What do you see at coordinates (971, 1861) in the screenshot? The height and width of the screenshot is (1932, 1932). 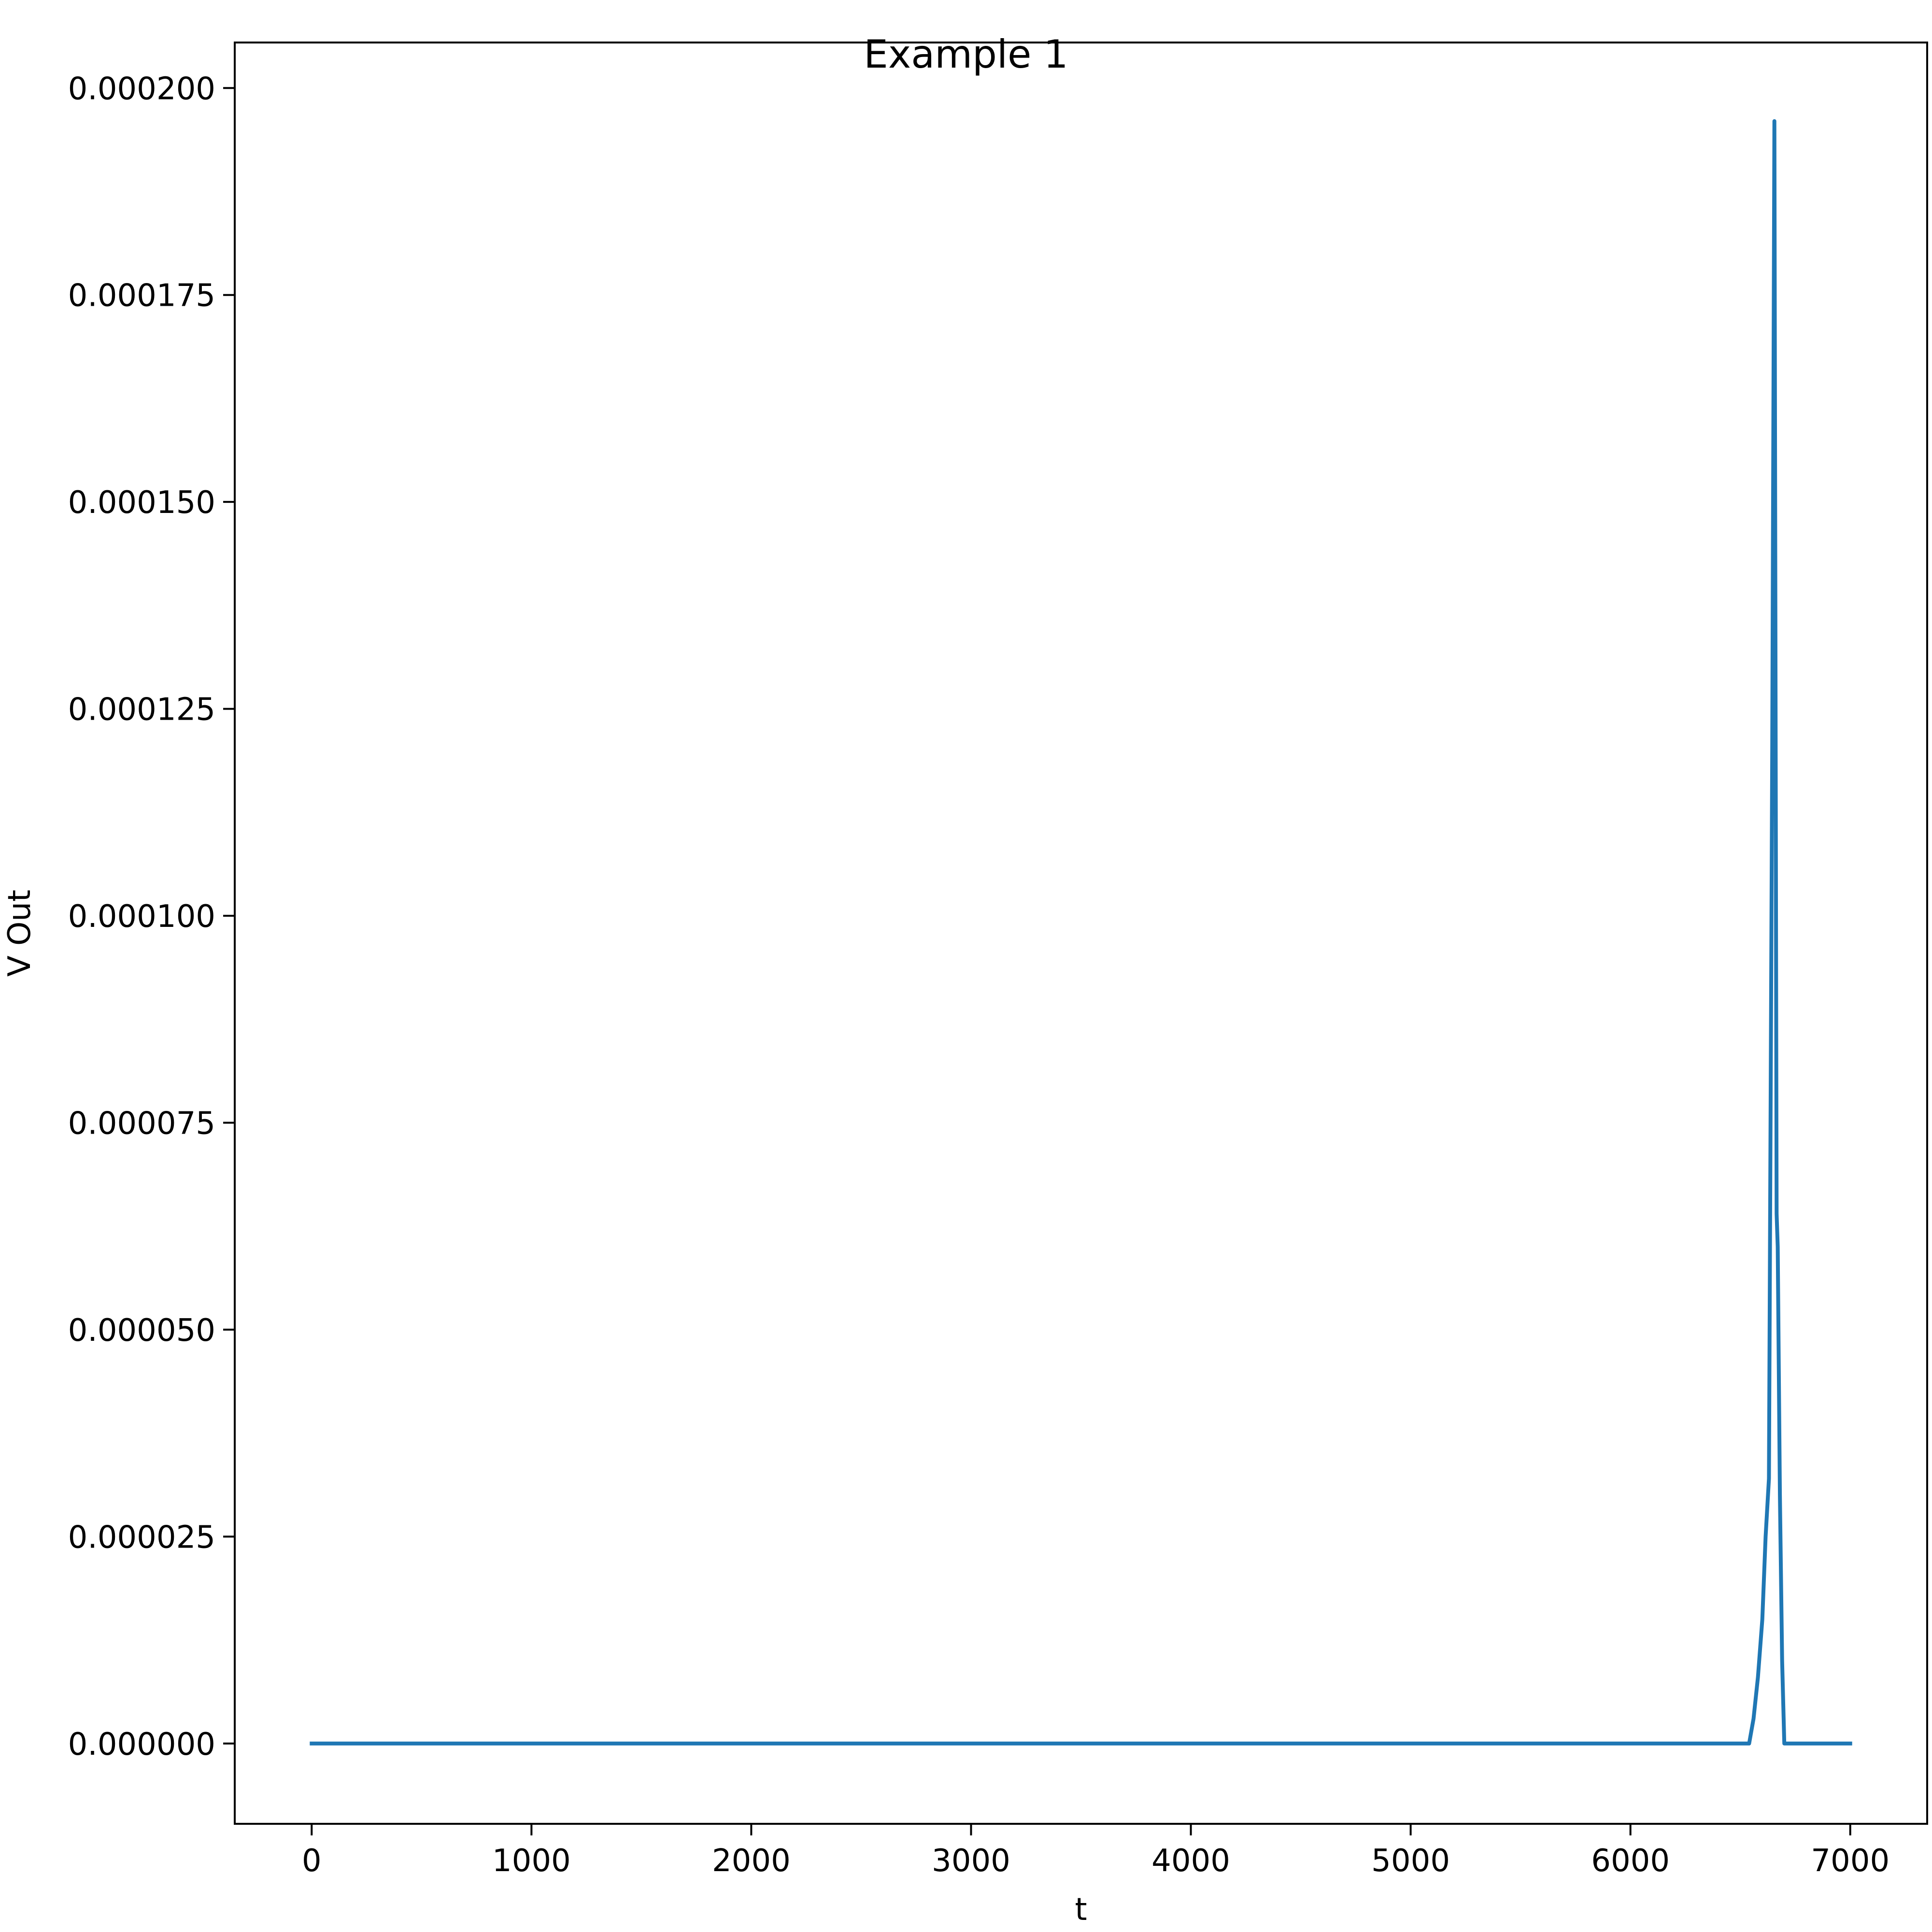 I see `x-tick-label: 3000` at bounding box center [971, 1861].